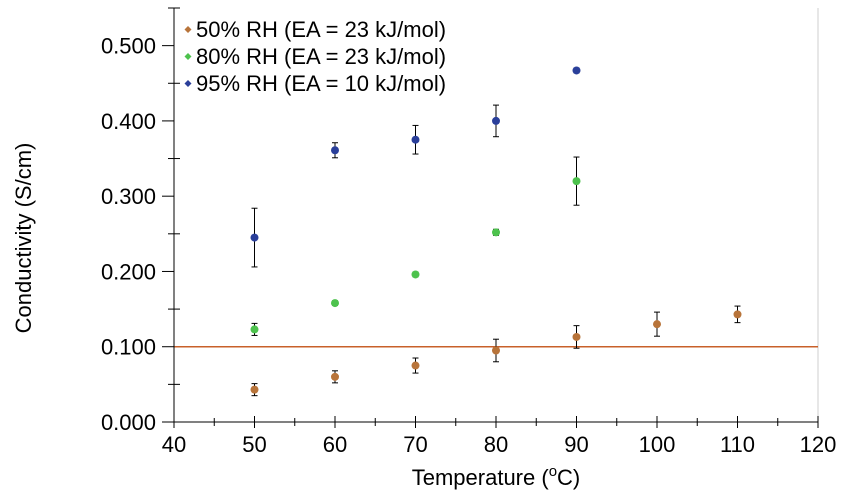 The width and height of the screenshot is (842, 497). I want to click on y-tick-label: 0.200, so click(128, 271).